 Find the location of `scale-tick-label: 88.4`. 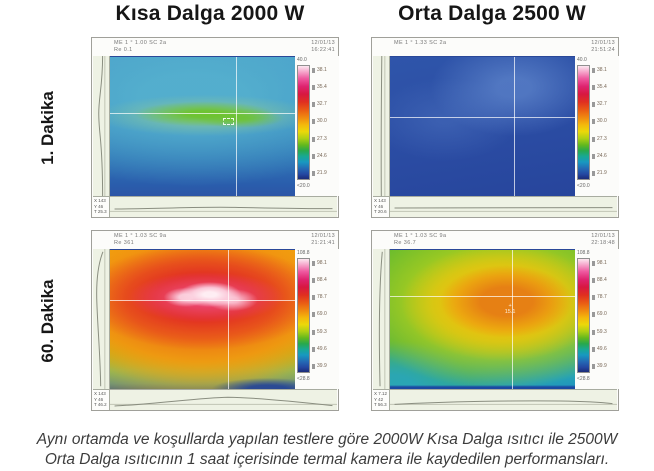

scale-tick-label: 88.4 is located at coordinates (605, 281).